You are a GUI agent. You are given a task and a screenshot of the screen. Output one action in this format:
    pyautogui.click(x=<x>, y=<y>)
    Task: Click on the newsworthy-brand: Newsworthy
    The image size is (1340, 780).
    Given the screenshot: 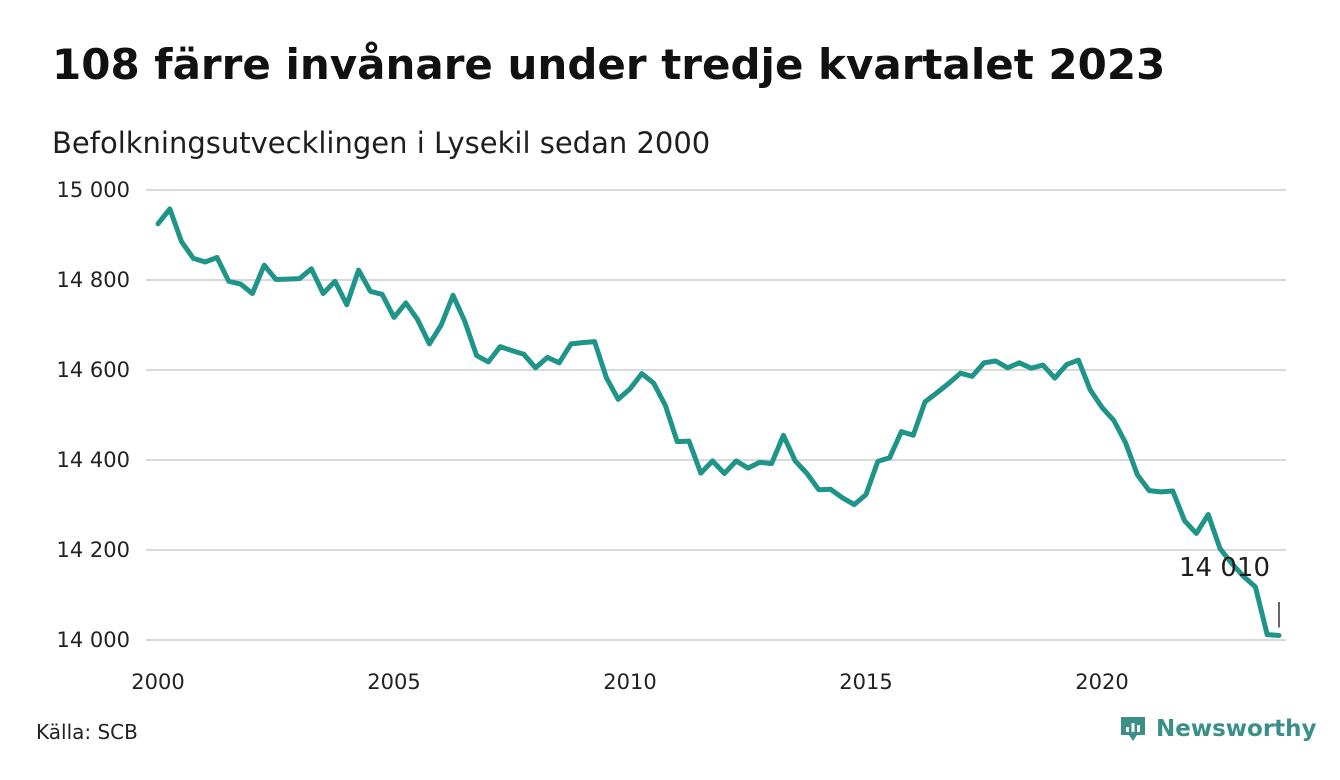 What is the action you would take?
    pyautogui.click(x=1217, y=729)
    